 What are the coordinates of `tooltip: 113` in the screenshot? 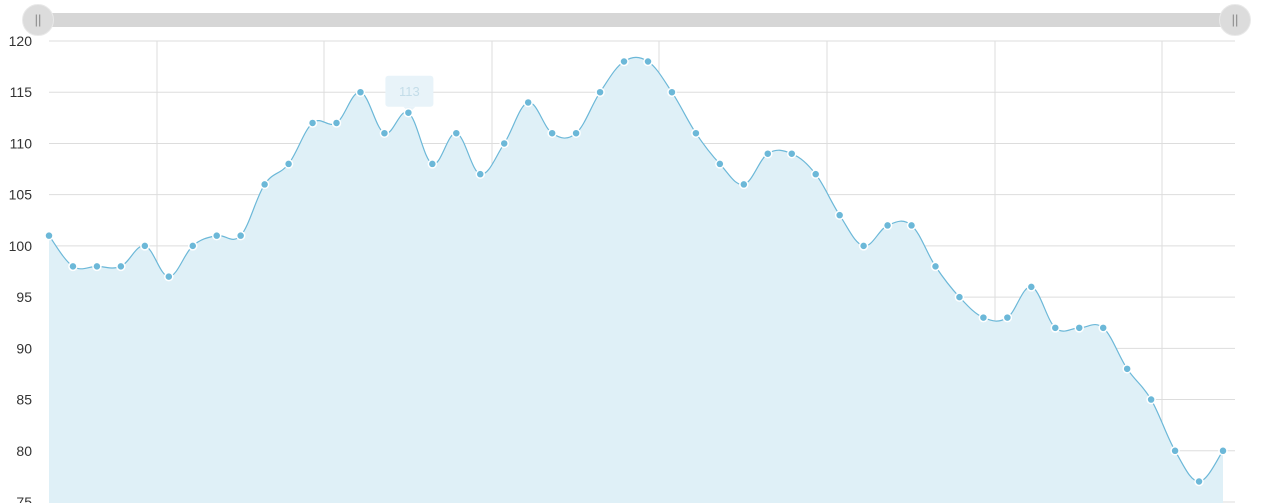 It's located at (409, 94).